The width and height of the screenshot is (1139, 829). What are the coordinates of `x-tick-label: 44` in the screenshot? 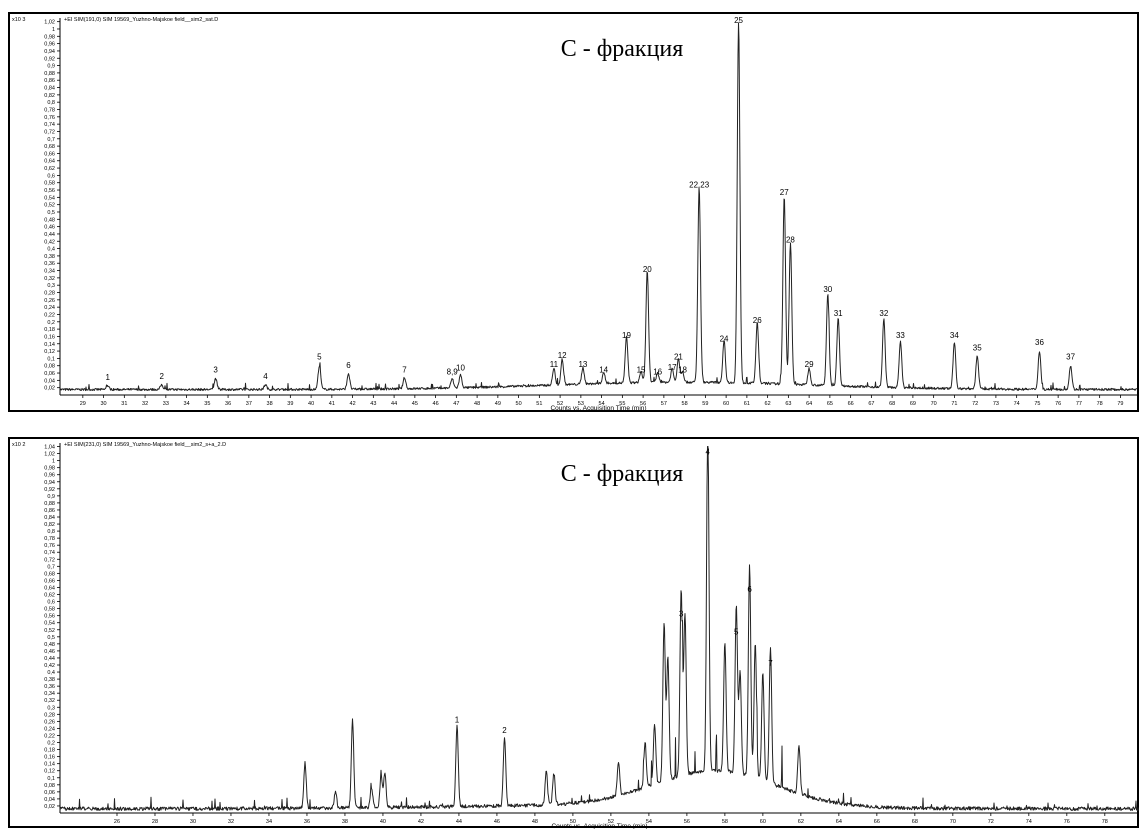 It's located at (459, 822).